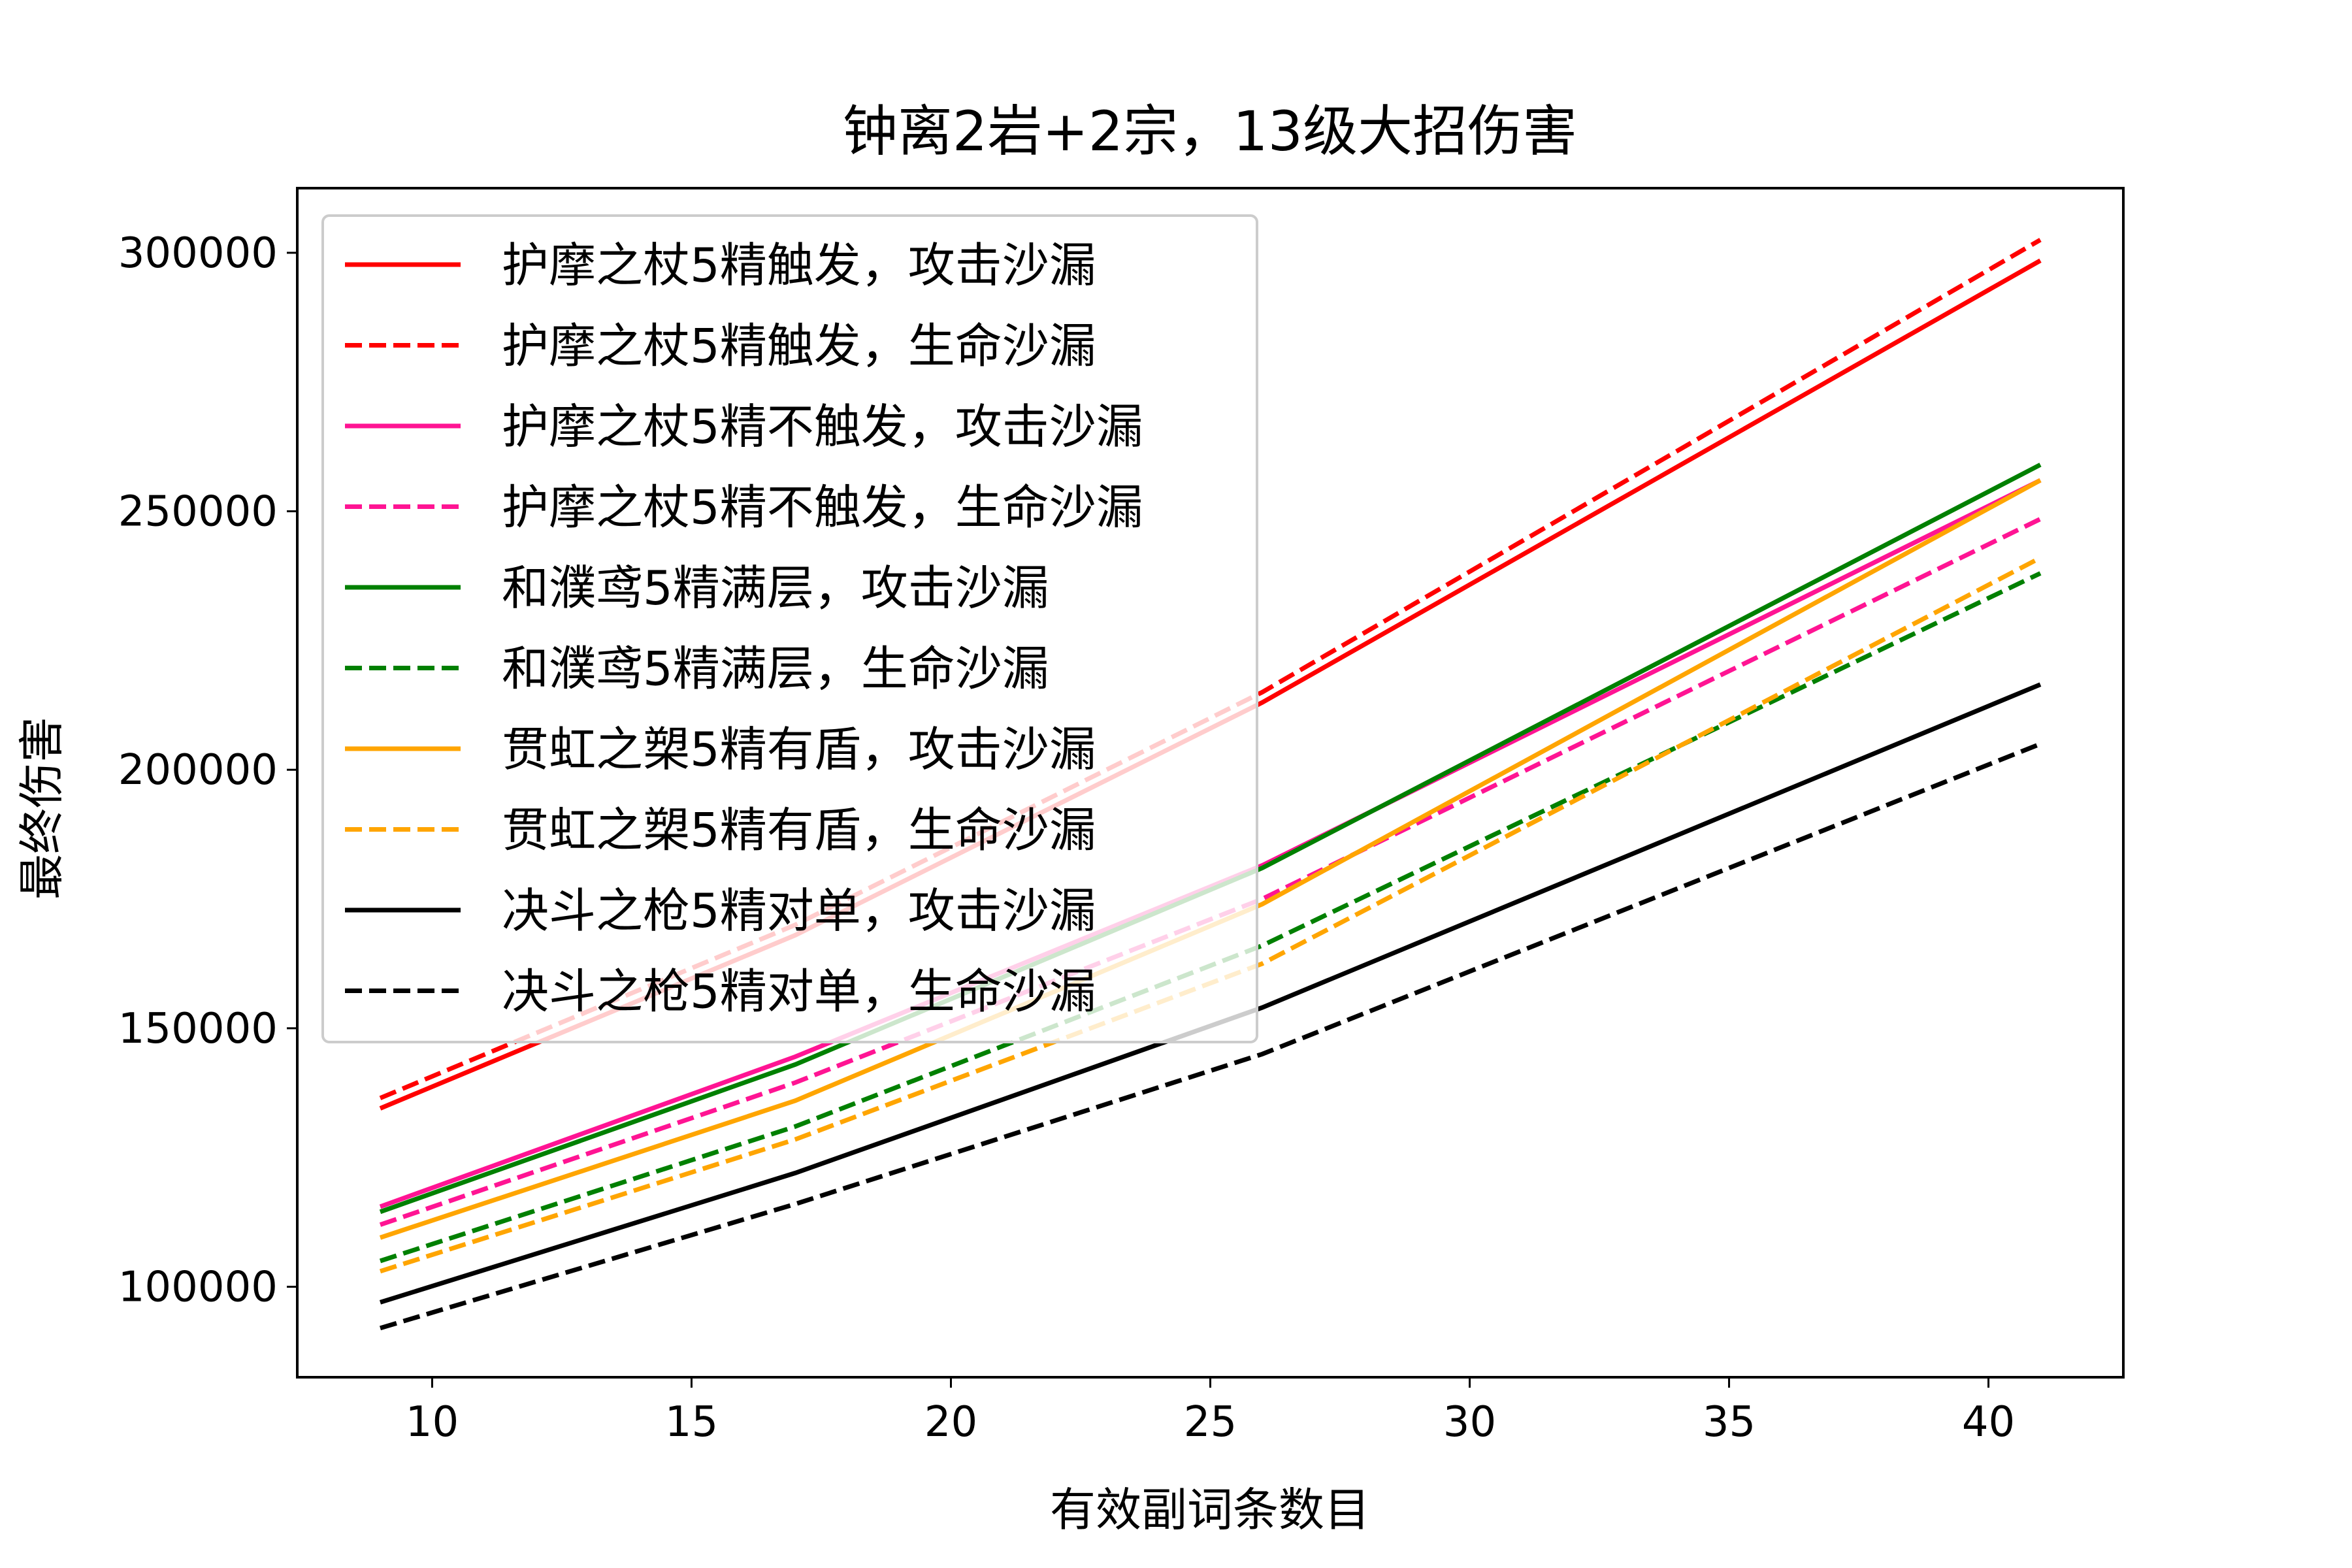 This screenshot has height=1568, width=2352. What do you see at coordinates (432, 1422) in the screenshot?
I see `x-tick-label: 10` at bounding box center [432, 1422].